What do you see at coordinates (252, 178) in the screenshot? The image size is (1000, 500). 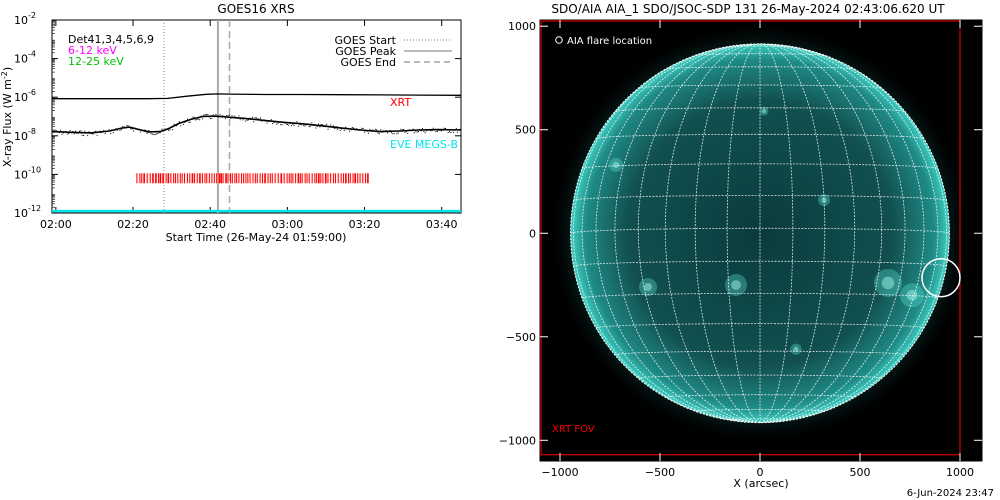 I see `xrt-observation-marks` at bounding box center [252, 178].